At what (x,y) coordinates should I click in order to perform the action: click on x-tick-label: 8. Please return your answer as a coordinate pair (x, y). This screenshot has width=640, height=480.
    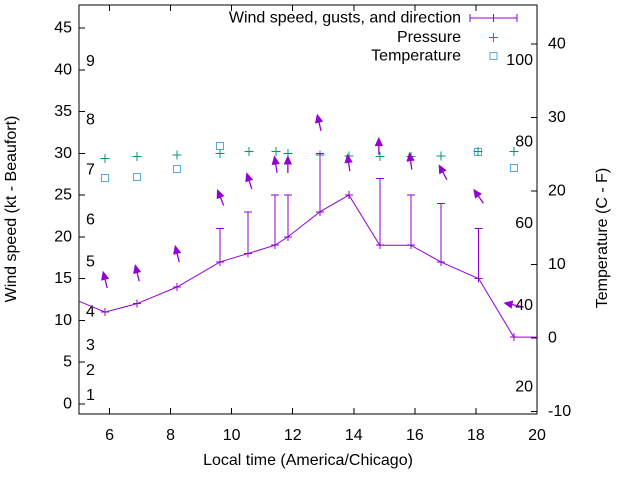
    Looking at the image, I should click on (170, 435).